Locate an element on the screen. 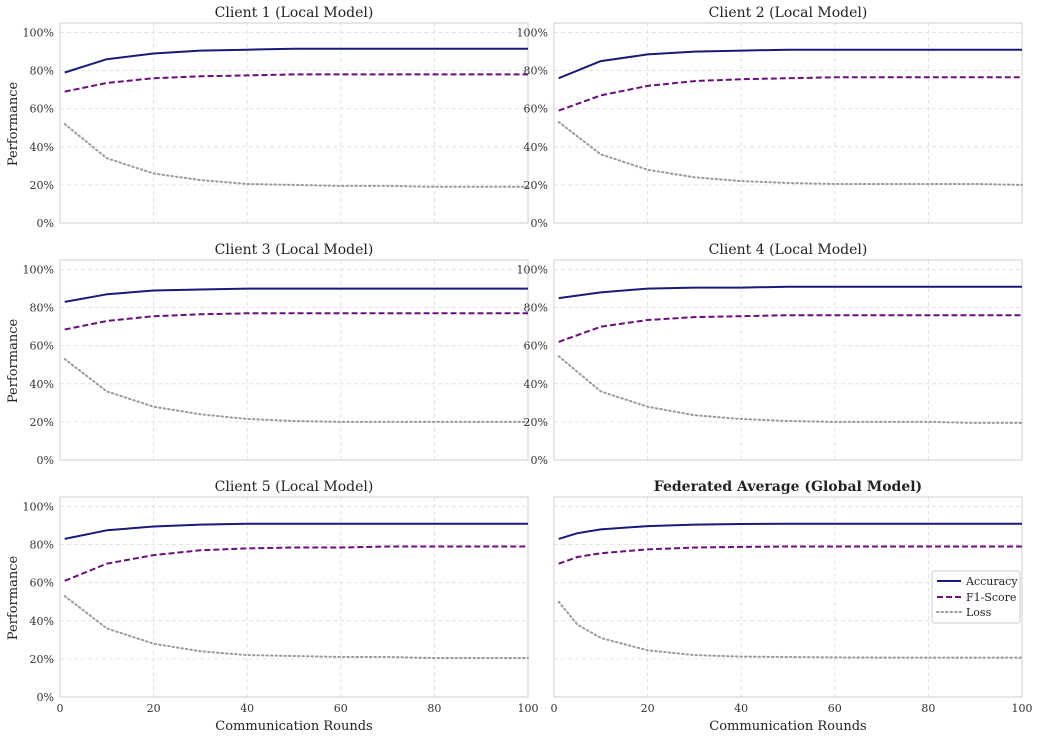 The width and height of the screenshot is (1039, 737). panel-client-1: Client 1 (Local Model) is located at coordinates (294, 13).